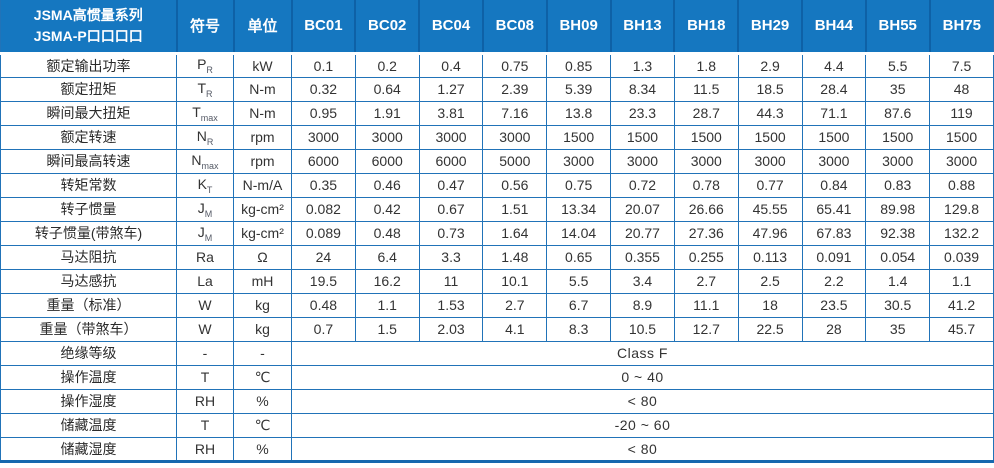 Image resolution: width=994 pixels, height=468 pixels. What do you see at coordinates (88, 305) in the screenshot?
I see `row-label: 重量（标准）` at bounding box center [88, 305].